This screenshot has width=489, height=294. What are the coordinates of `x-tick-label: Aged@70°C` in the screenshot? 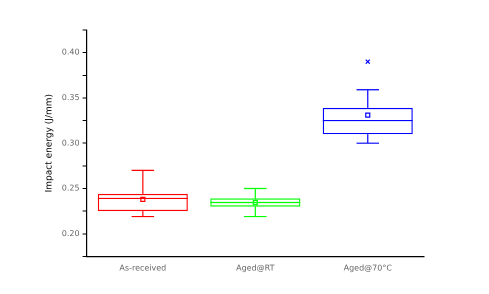 It's located at (368, 267).